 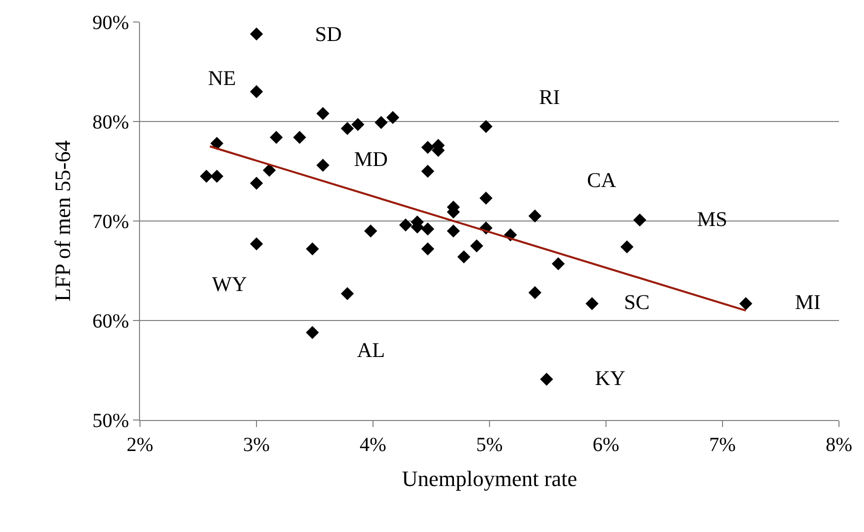 What do you see at coordinates (808, 302) in the screenshot?
I see `annotation: MI` at bounding box center [808, 302].